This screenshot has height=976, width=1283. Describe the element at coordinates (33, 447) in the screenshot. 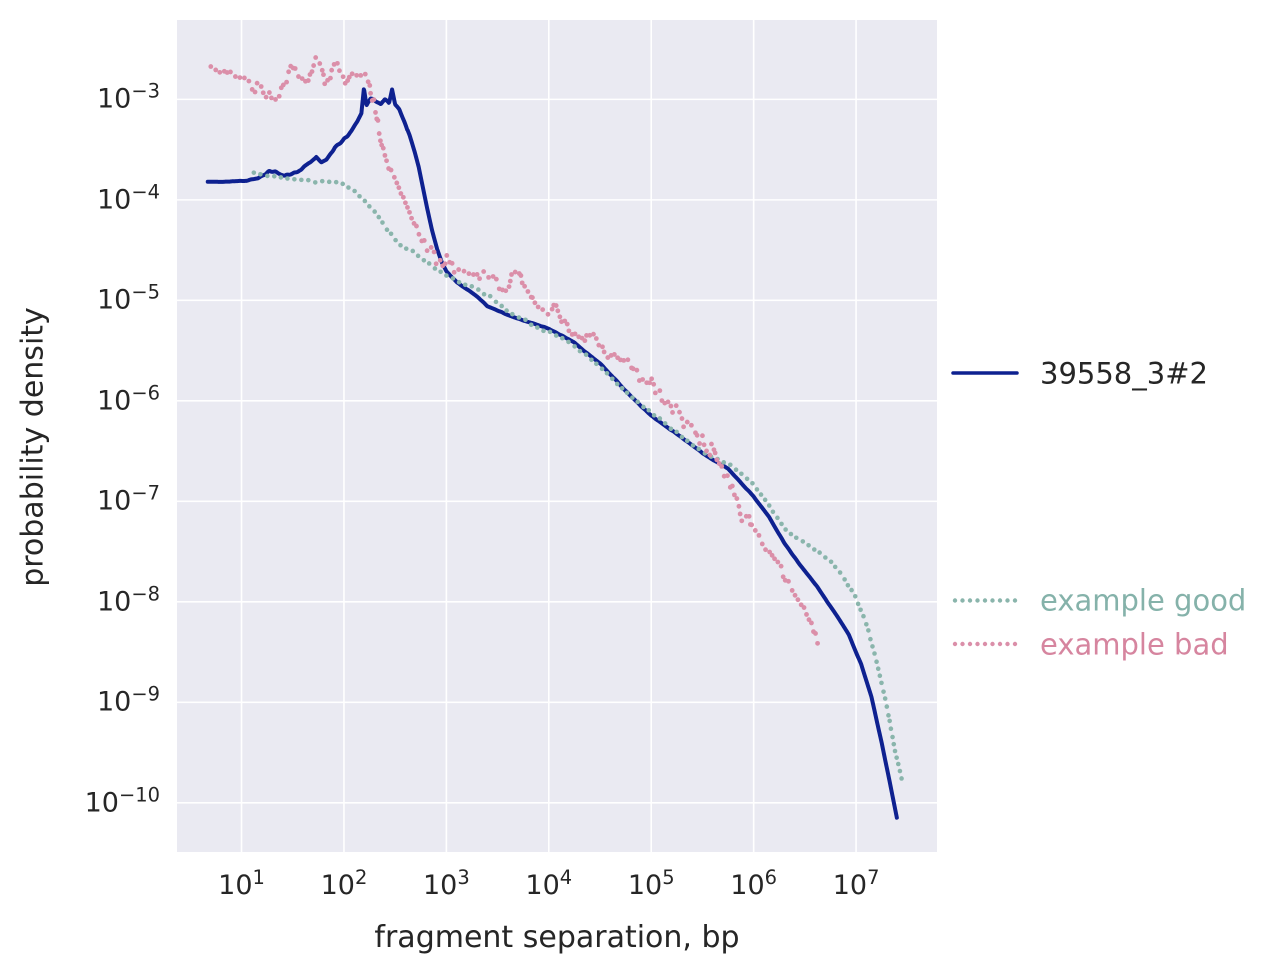

I see `y-axis-label: probability density` at that location.